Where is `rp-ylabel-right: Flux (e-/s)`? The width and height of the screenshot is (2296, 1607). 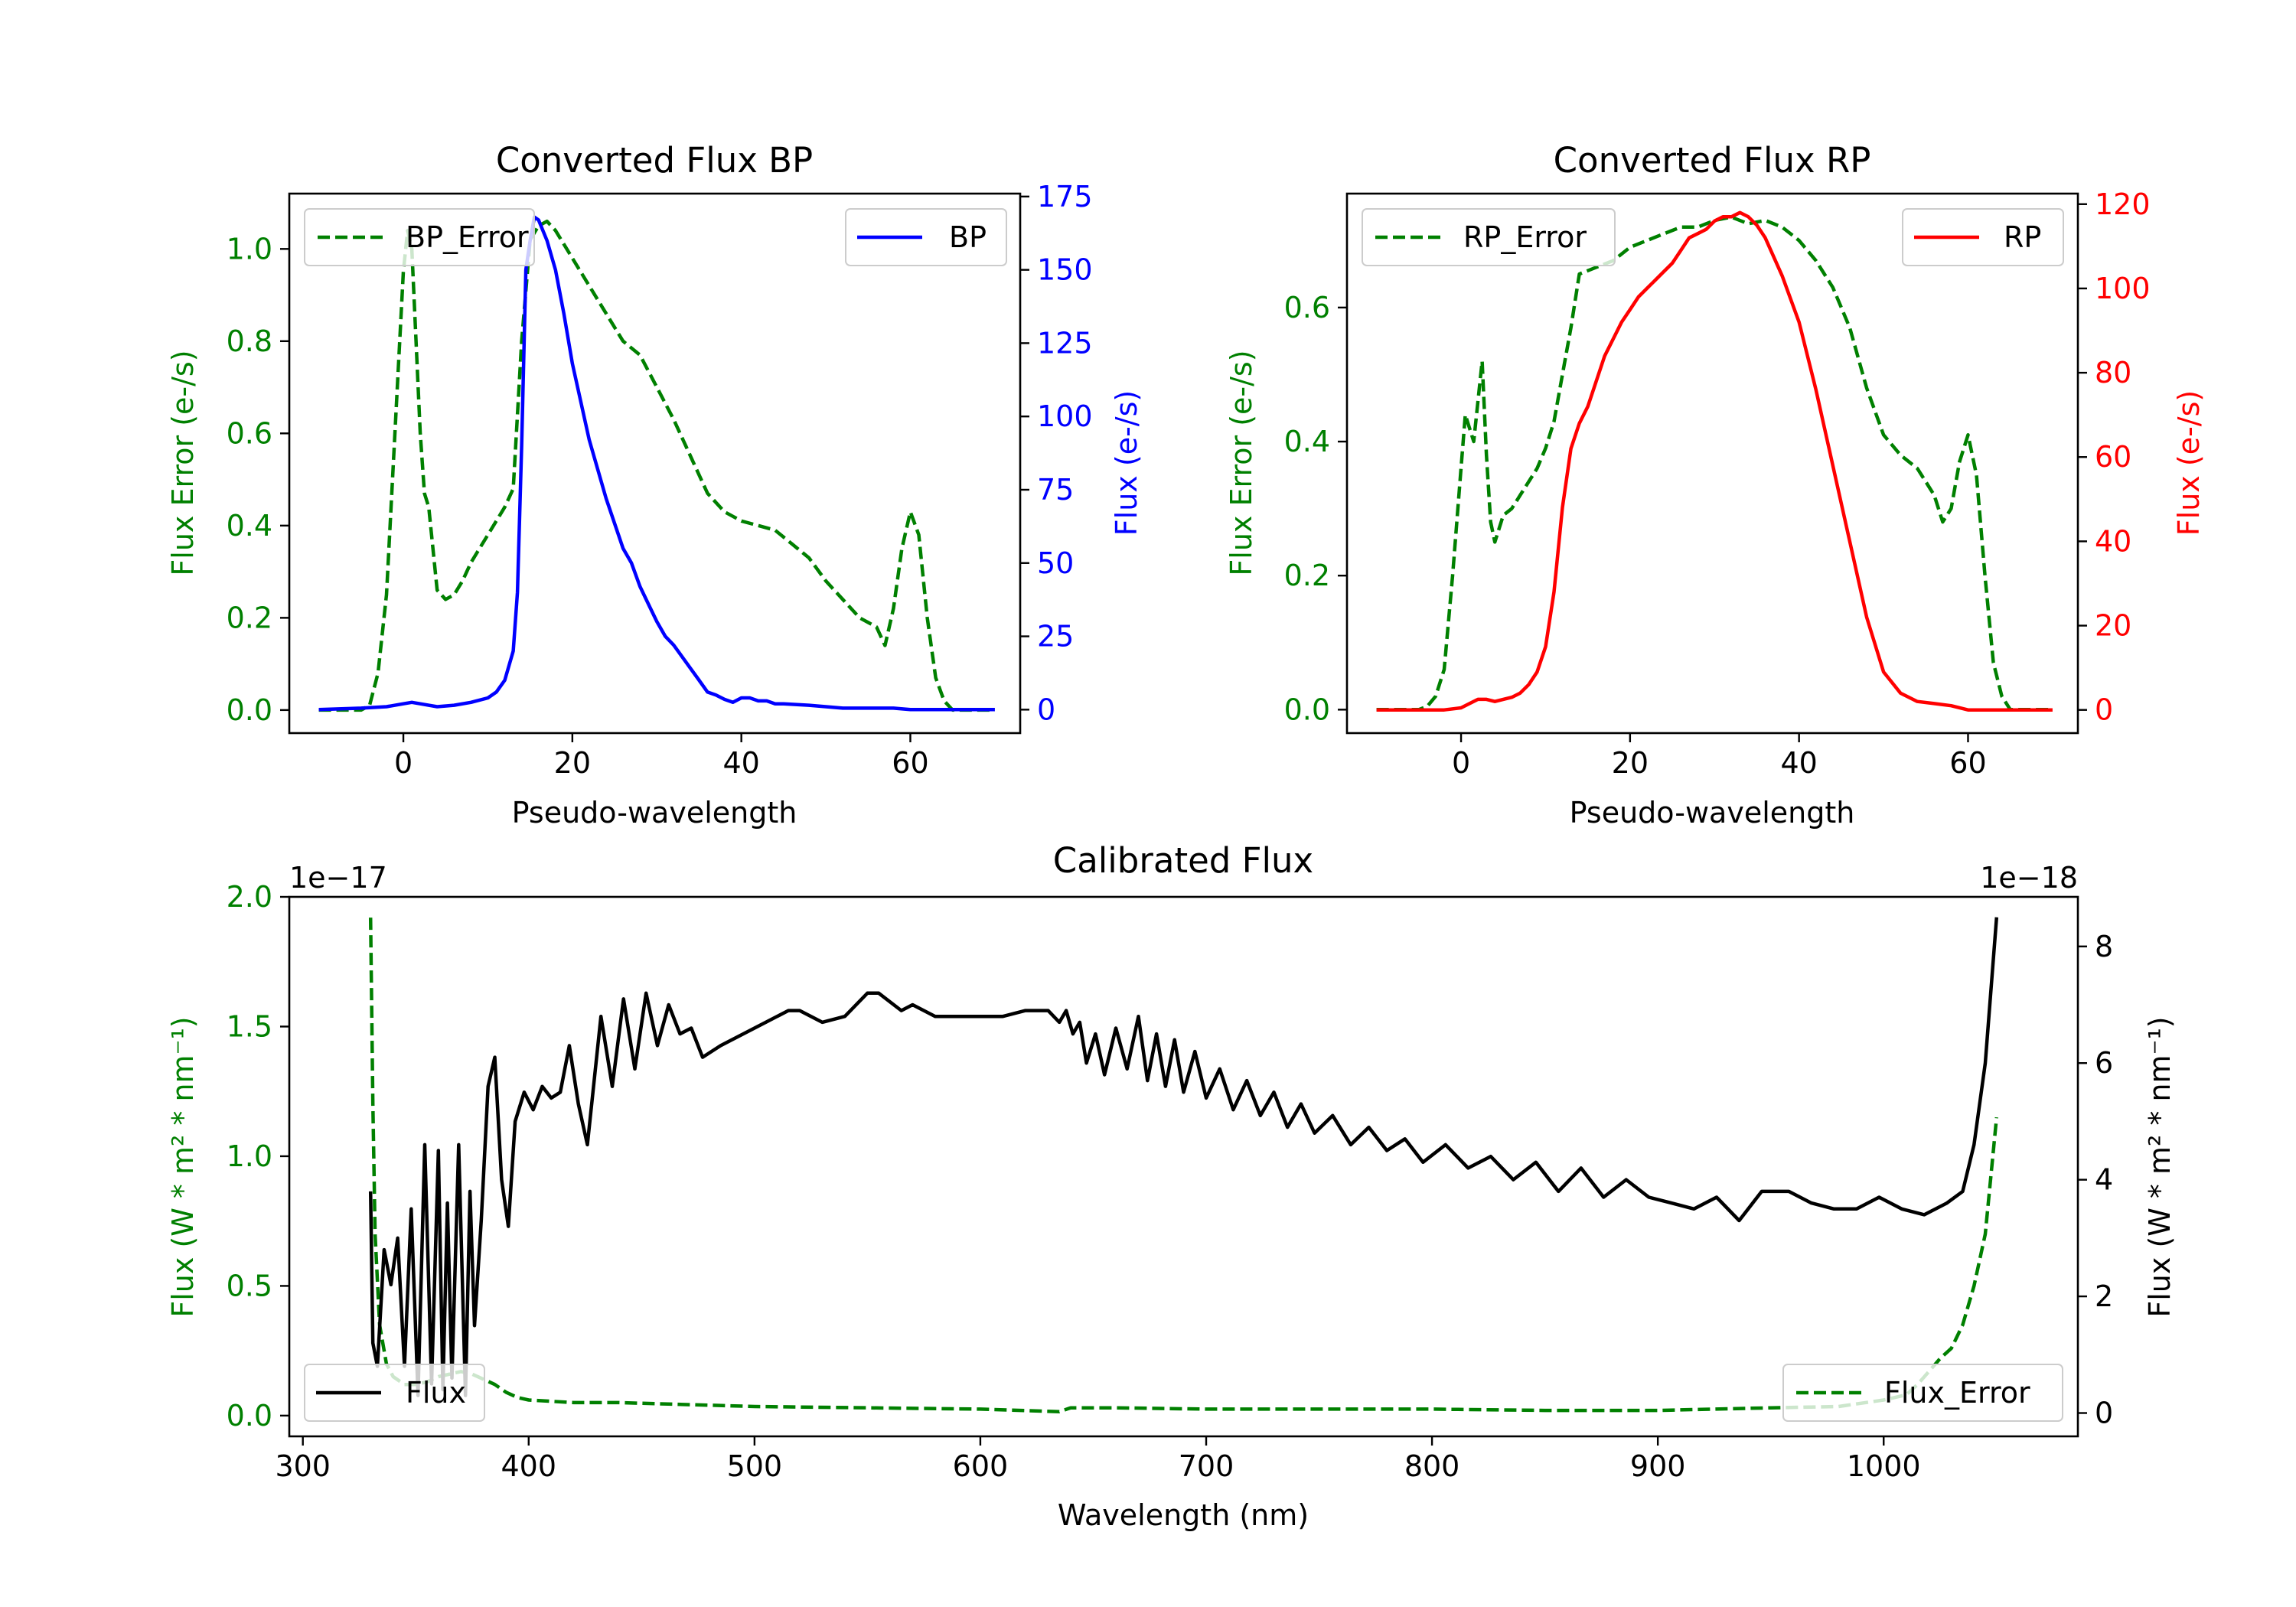 rp-ylabel-right: Flux (e-/s) is located at coordinates (2189, 463).